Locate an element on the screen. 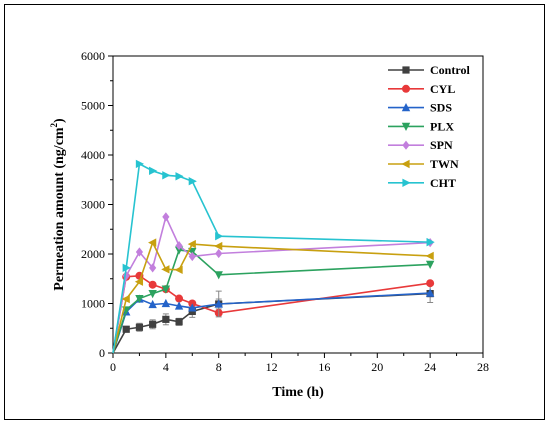 The image size is (550, 425). y-tick-label: 4000 is located at coordinates (93, 155).